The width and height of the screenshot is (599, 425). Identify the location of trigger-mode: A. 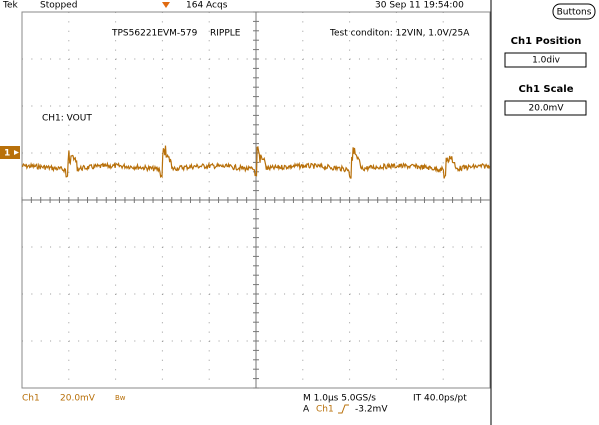
(306, 410).